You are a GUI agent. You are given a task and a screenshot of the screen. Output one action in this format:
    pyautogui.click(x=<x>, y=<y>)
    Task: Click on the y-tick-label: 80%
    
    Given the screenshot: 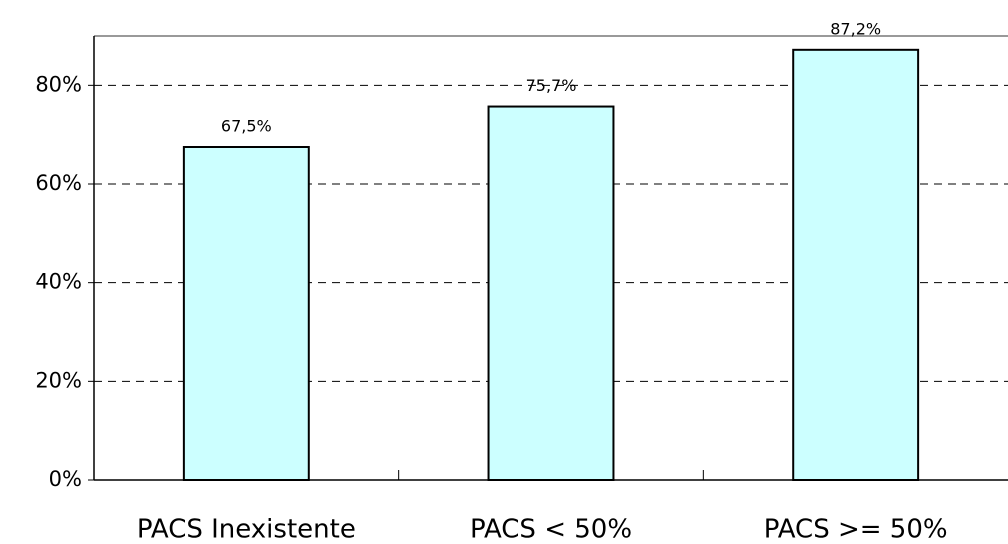 What is the action you would take?
    pyautogui.click(x=58, y=84)
    